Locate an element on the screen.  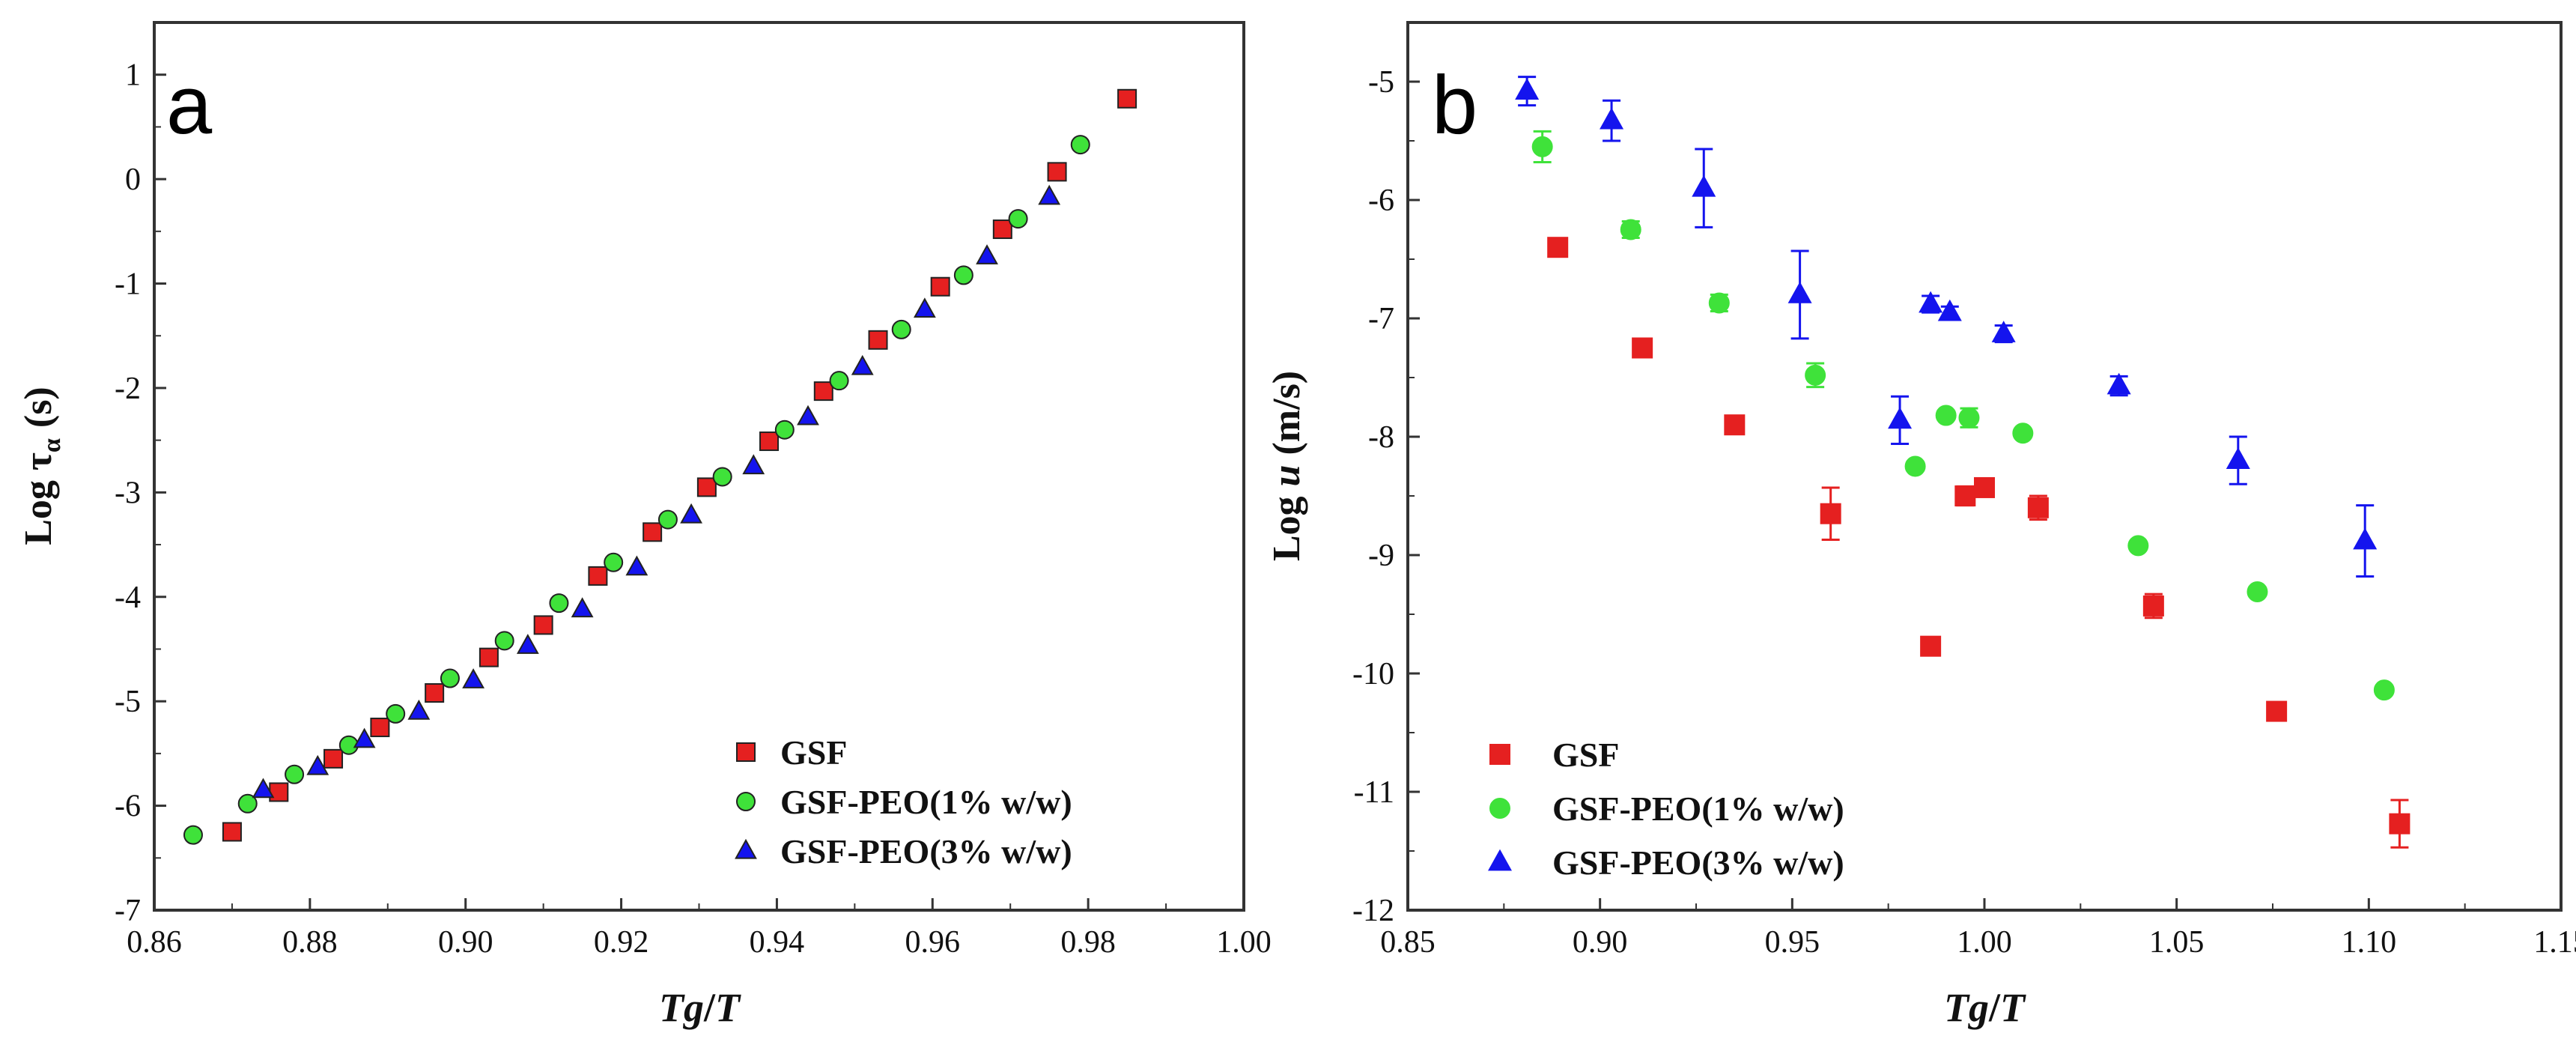
panel-a-y-tick-label: -7 is located at coordinates (128, 911).